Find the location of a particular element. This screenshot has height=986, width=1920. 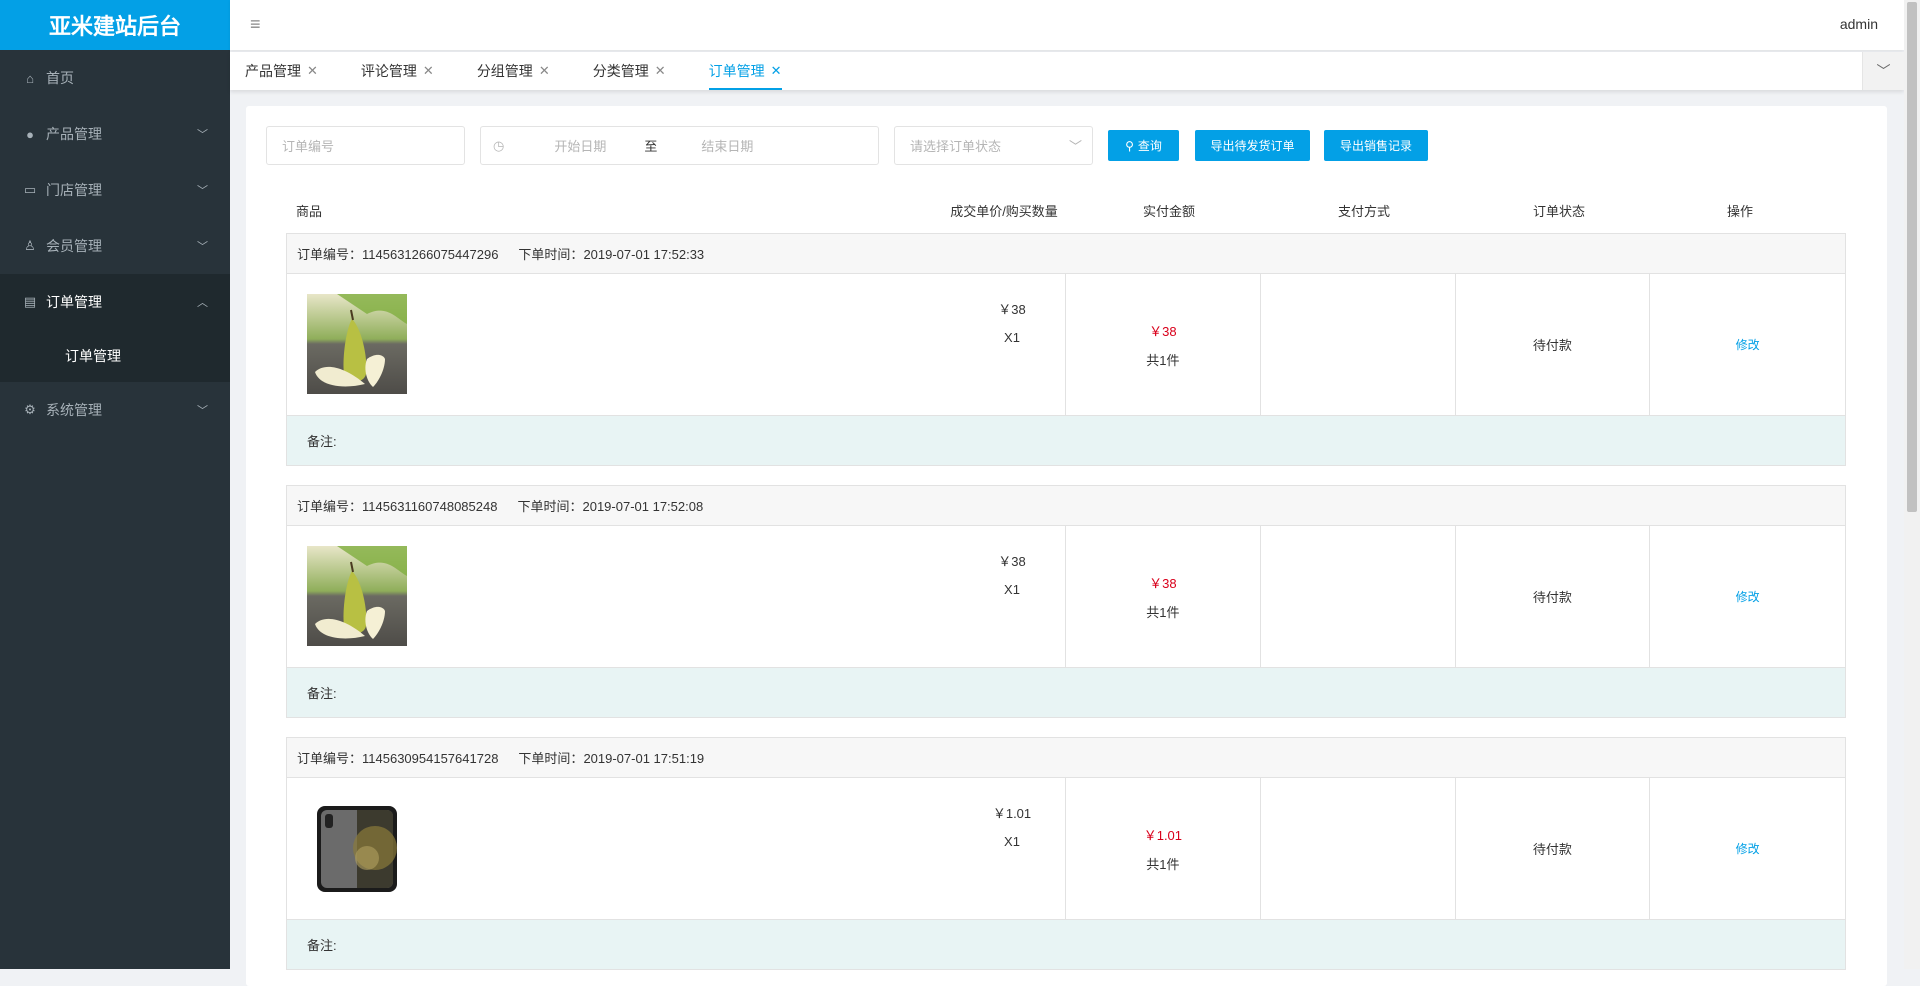

menu-toggle-icon: ≡ is located at coordinates (255, 24).